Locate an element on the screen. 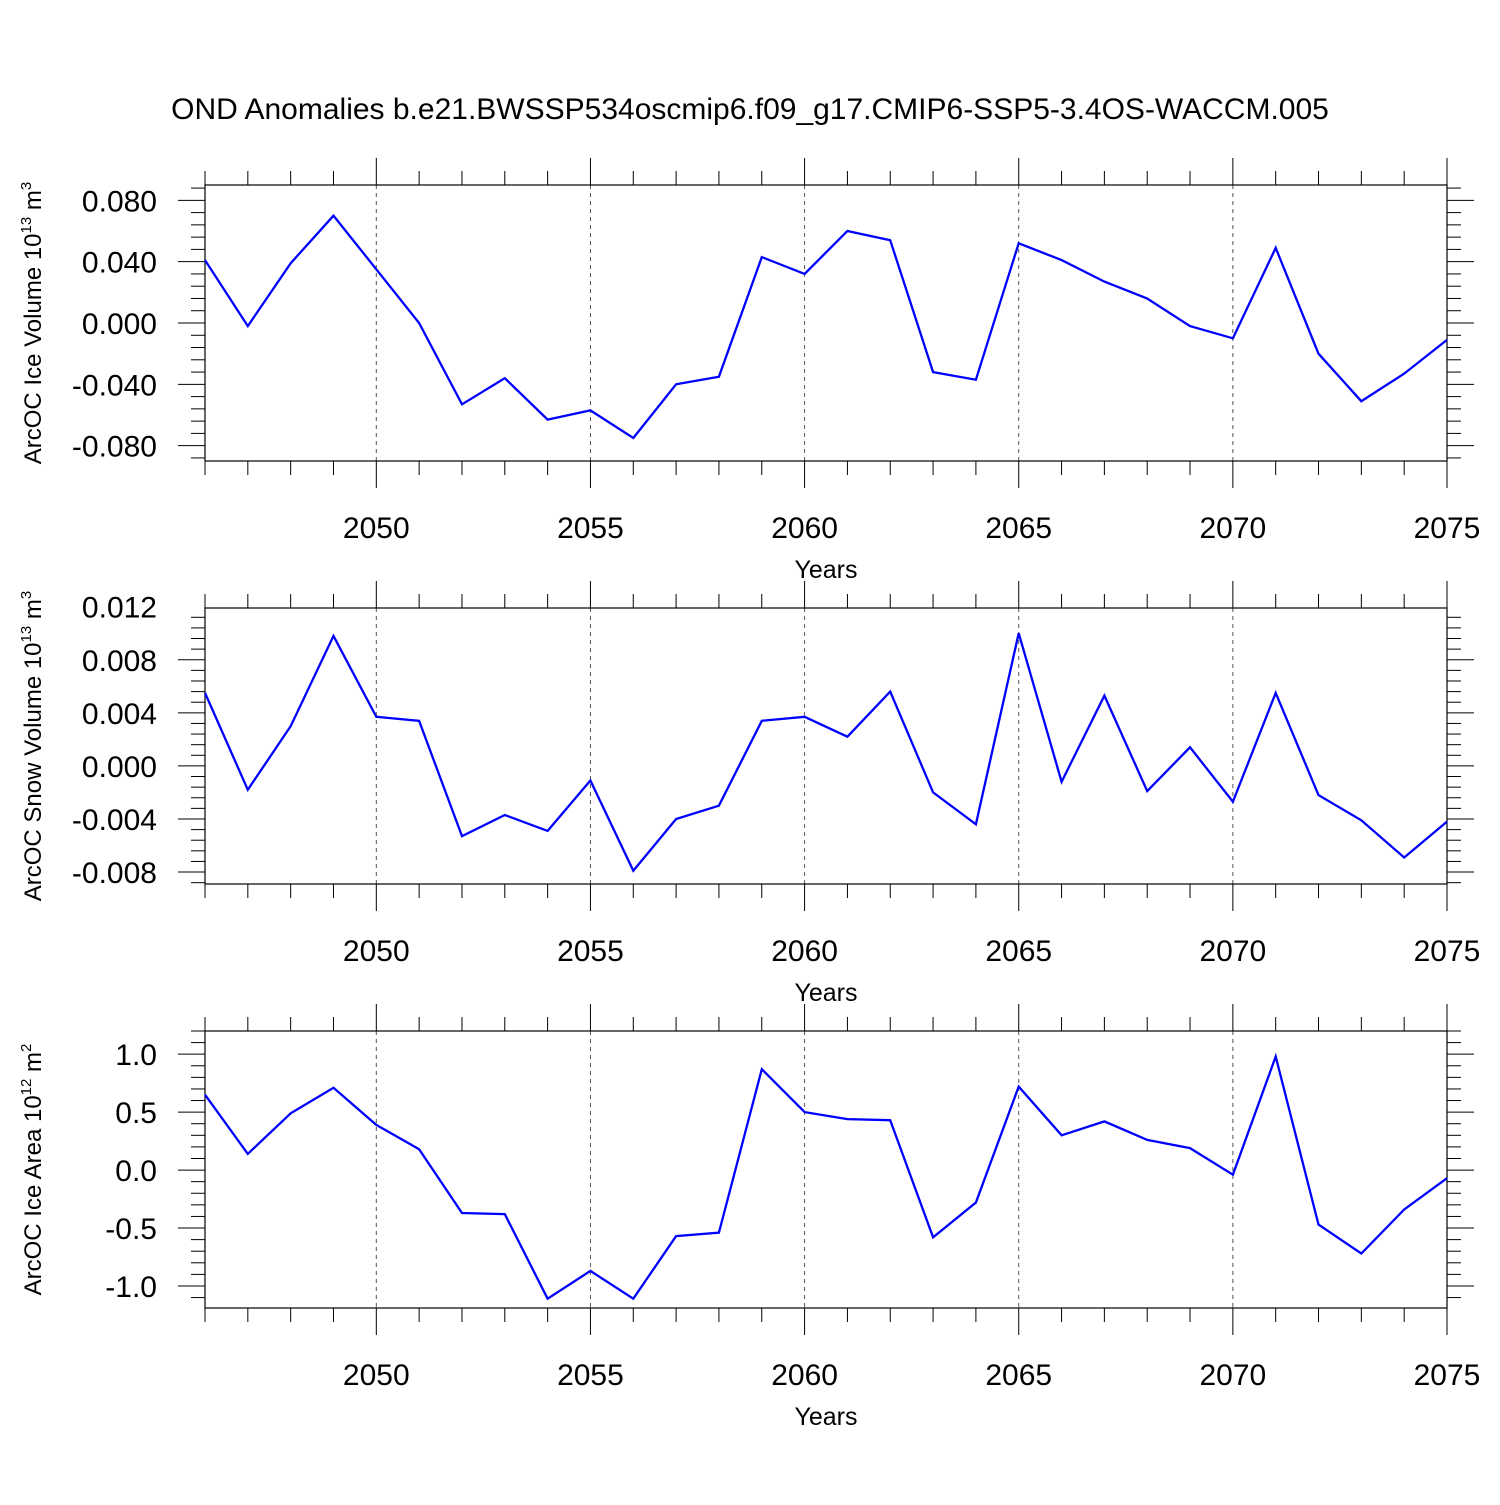 The width and height of the screenshot is (1500, 1505). panel-3-series-line is located at coordinates (826, 1176).